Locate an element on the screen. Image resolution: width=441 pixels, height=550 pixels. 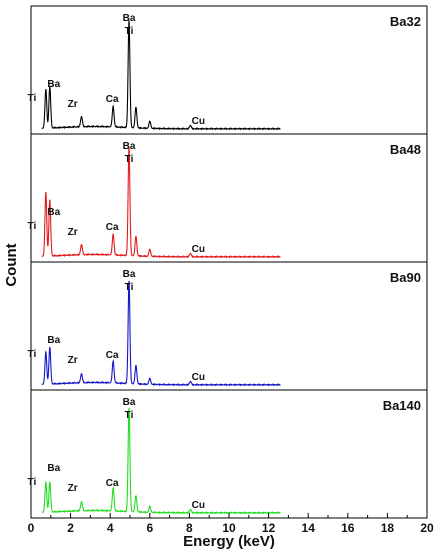
x-tick-label: 2 is located at coordinates (70, 528).